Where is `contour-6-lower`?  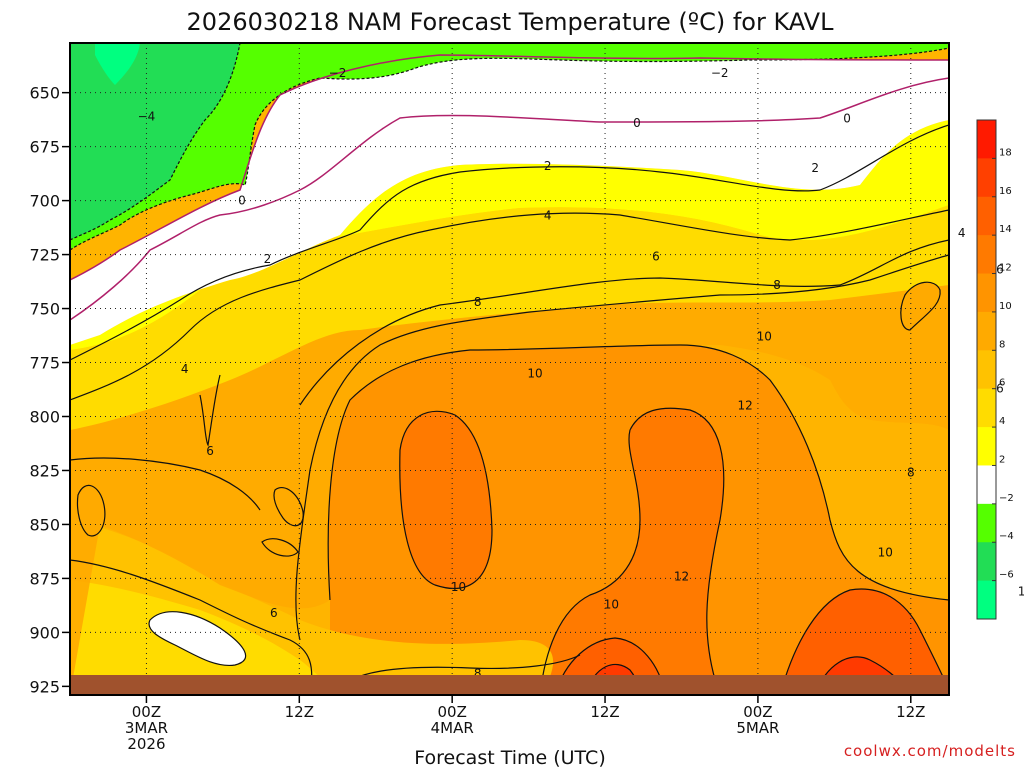
contour-6-lower is located at coordinates (191, 627).